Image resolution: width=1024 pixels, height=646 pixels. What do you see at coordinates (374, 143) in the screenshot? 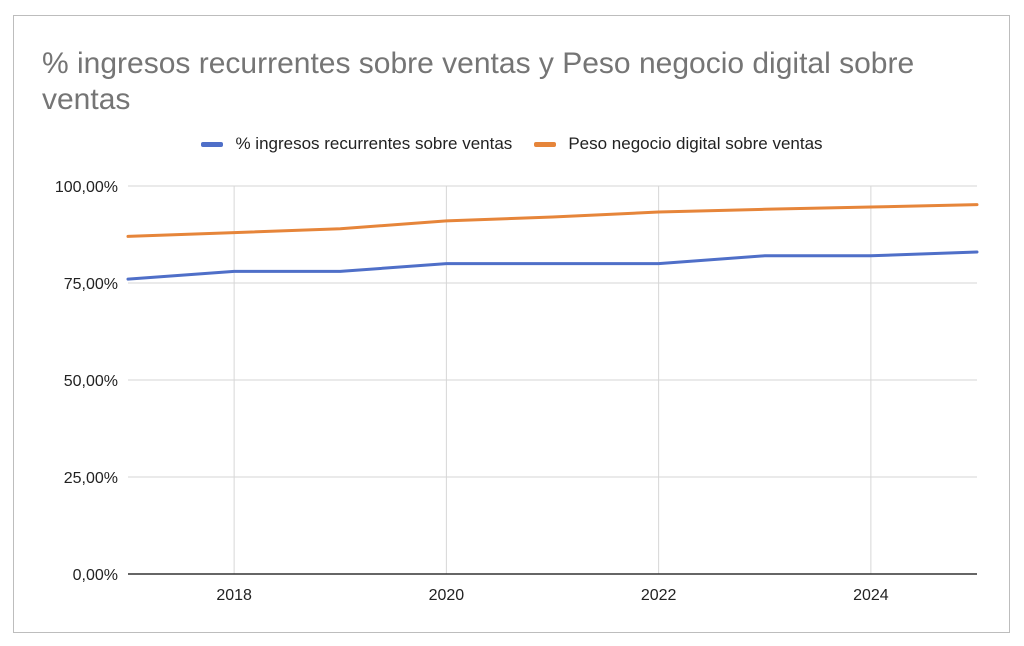
I see `legend-label-series-1: % ingresos recurrentes sobre ventas` at bounding box center [374, 143].